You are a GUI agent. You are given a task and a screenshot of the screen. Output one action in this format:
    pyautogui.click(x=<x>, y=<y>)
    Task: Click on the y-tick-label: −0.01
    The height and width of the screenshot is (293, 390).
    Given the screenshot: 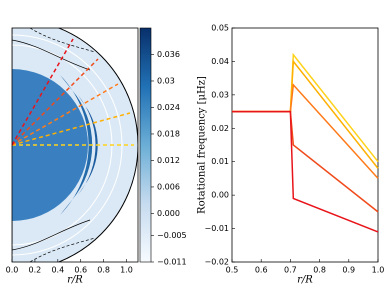 What is the action you would take?
    pyautogui.click(x=216, y=228)
    